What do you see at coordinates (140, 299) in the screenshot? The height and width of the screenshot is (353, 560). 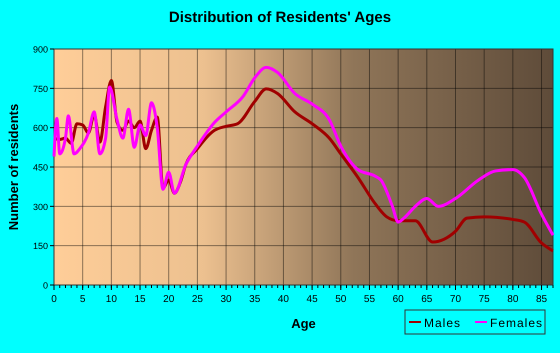 I see `x-tick-label: 15` at bounding box center [140, 299].